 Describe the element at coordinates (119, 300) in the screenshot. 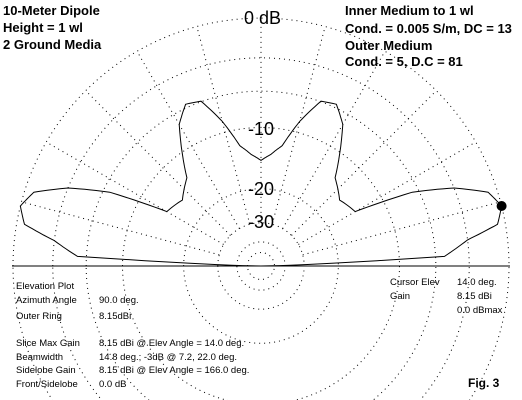

I see `info-azimuth-value: 90.0 deg.` at that location.